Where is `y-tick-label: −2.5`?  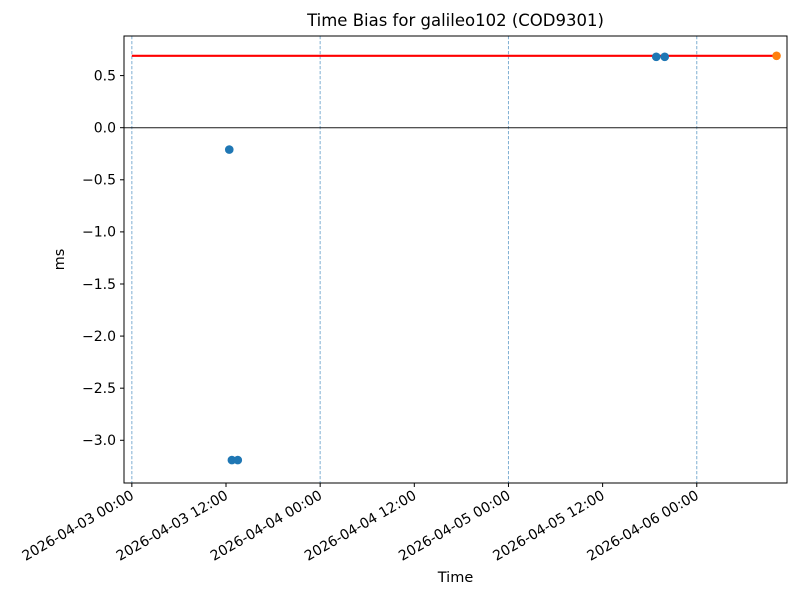
y-tick-label: −2.5 is located at coordinates (99, 389).